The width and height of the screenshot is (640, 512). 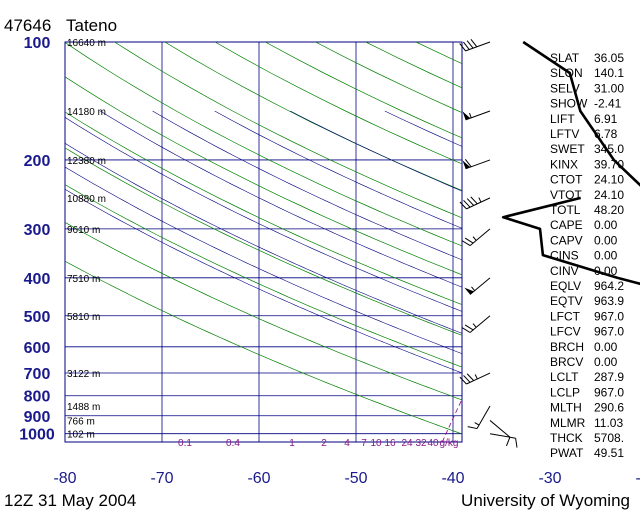 What do you see at coordinates (609, 164) in the screenshot?
I see `index-value: 39.70` at bounding box center [609, 164].